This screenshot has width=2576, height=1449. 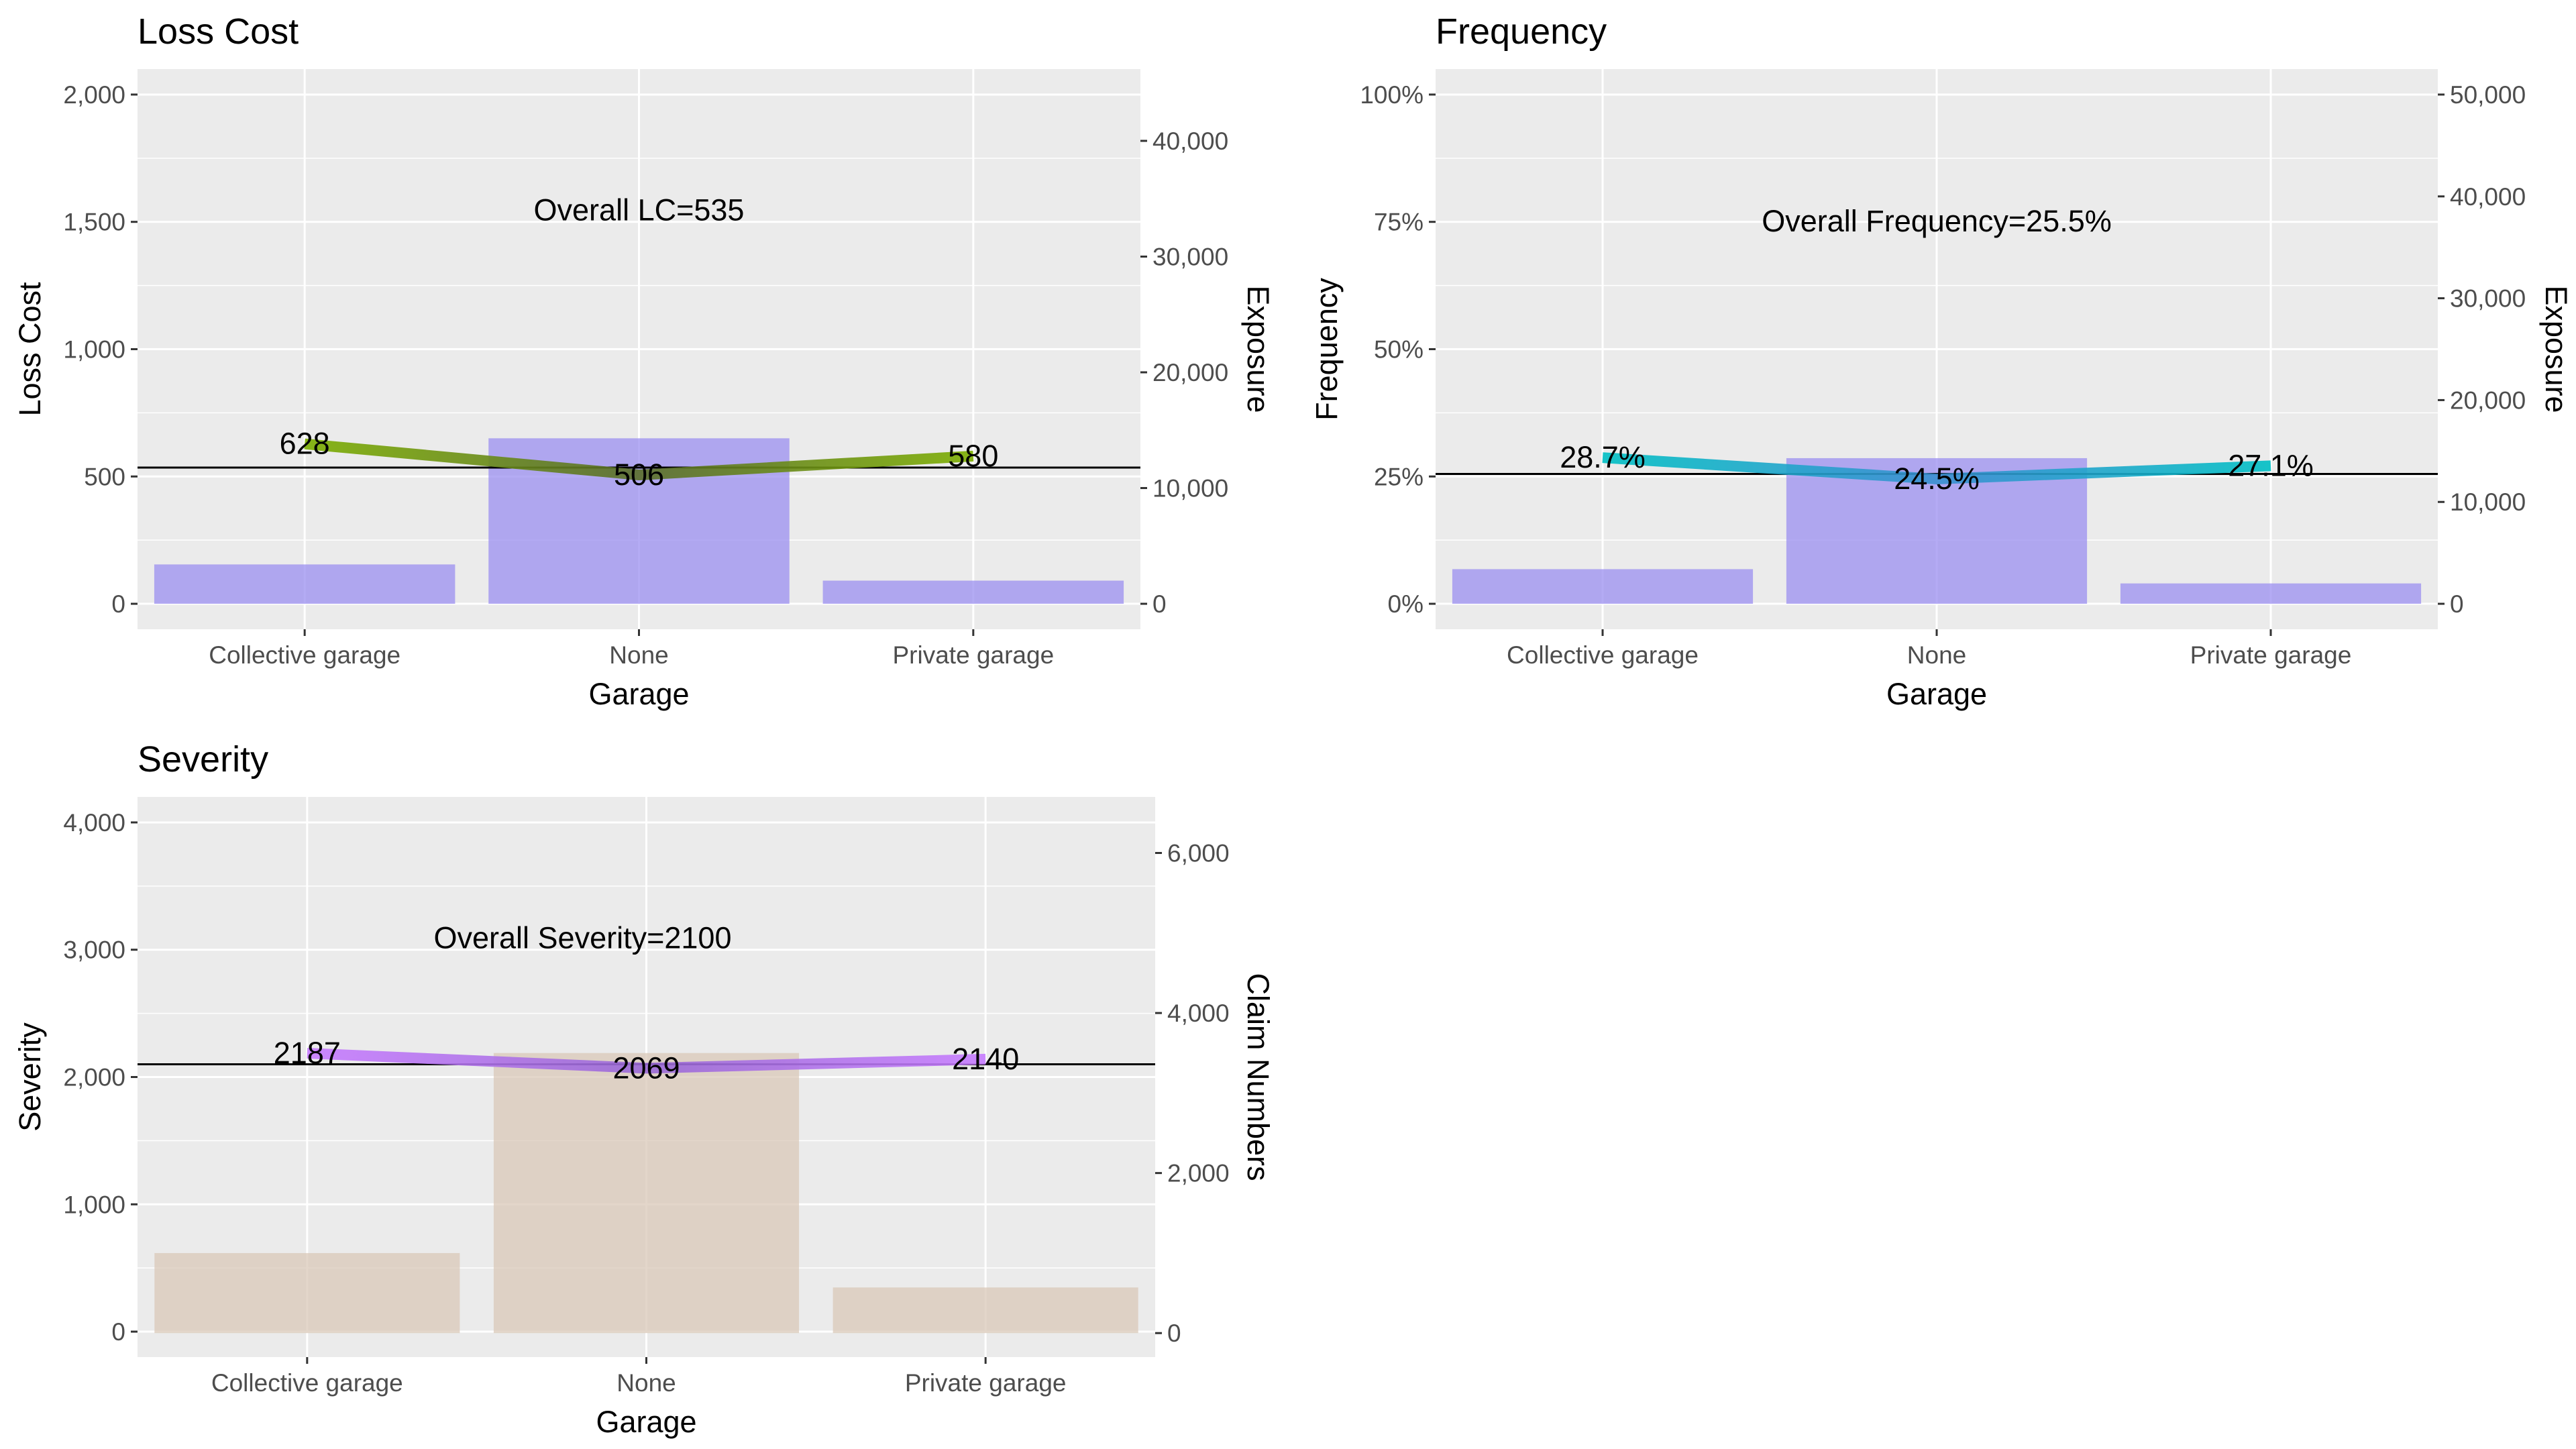 What do you see at coordinates (639, 475) in the screenshot?
I see `data-label-1: 506` at bounding box center [639, 475].